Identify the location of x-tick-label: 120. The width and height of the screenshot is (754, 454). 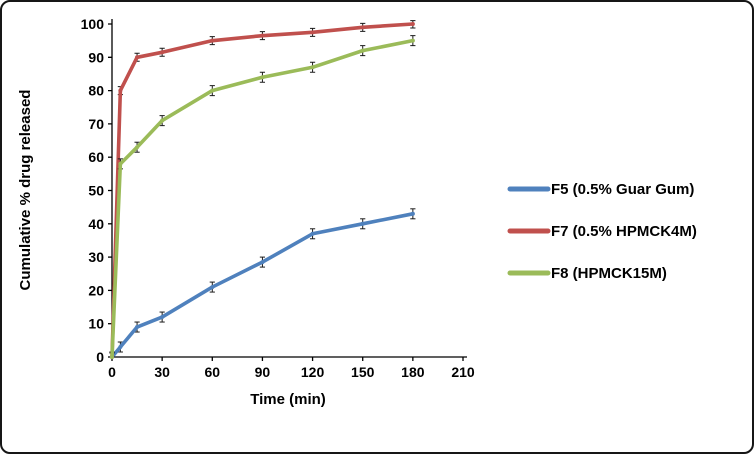
(313, 372).